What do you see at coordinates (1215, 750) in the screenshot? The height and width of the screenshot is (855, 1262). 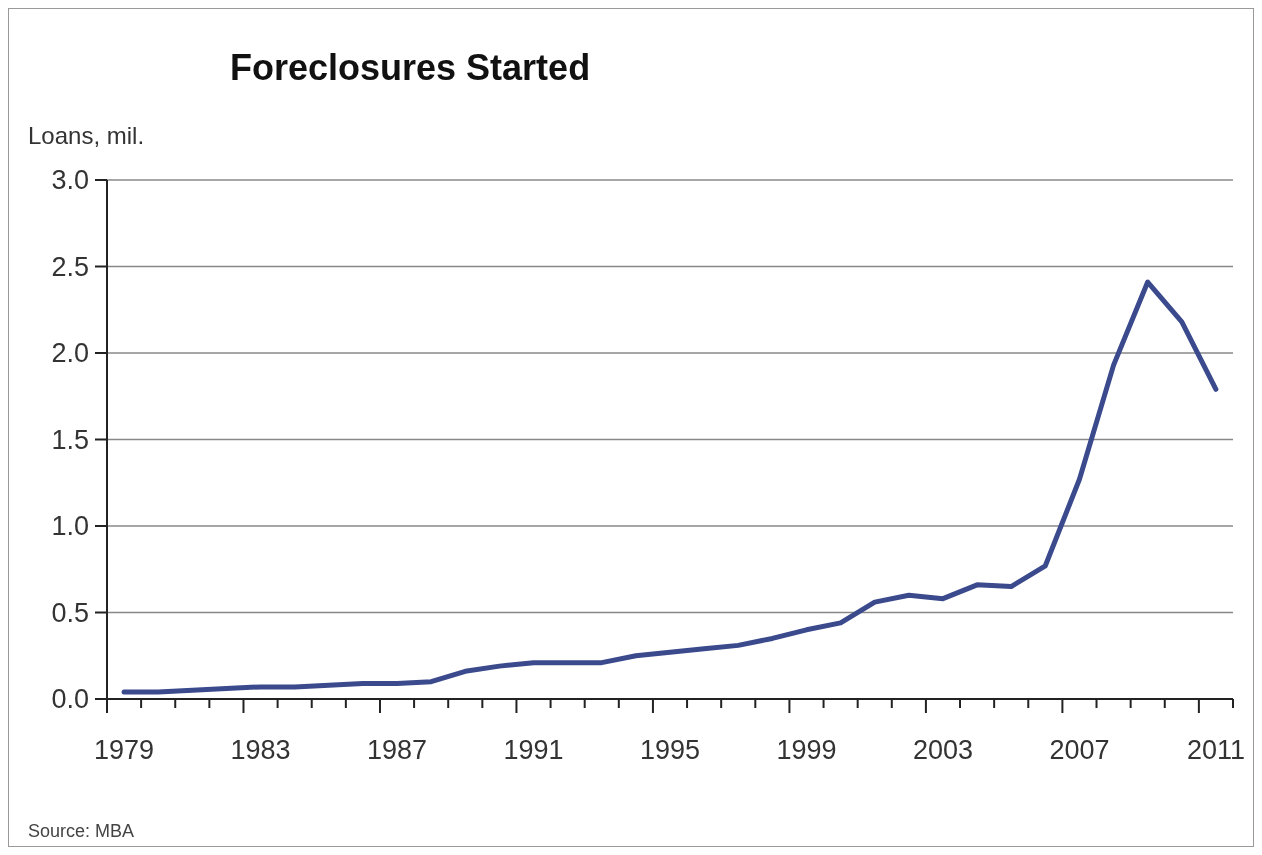 I see `x-tick-label: 2011` at bounding box center [1215, 750].